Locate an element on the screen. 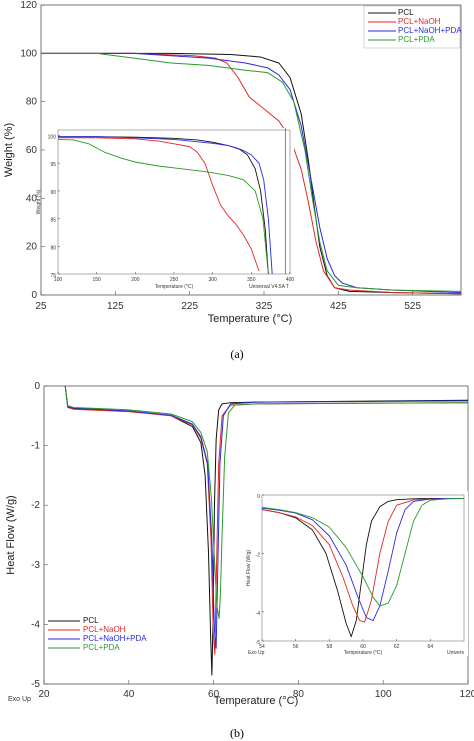 The image size is (474, 741). chart-b-xtick-label: 120 is located at coordinates (467, 694).